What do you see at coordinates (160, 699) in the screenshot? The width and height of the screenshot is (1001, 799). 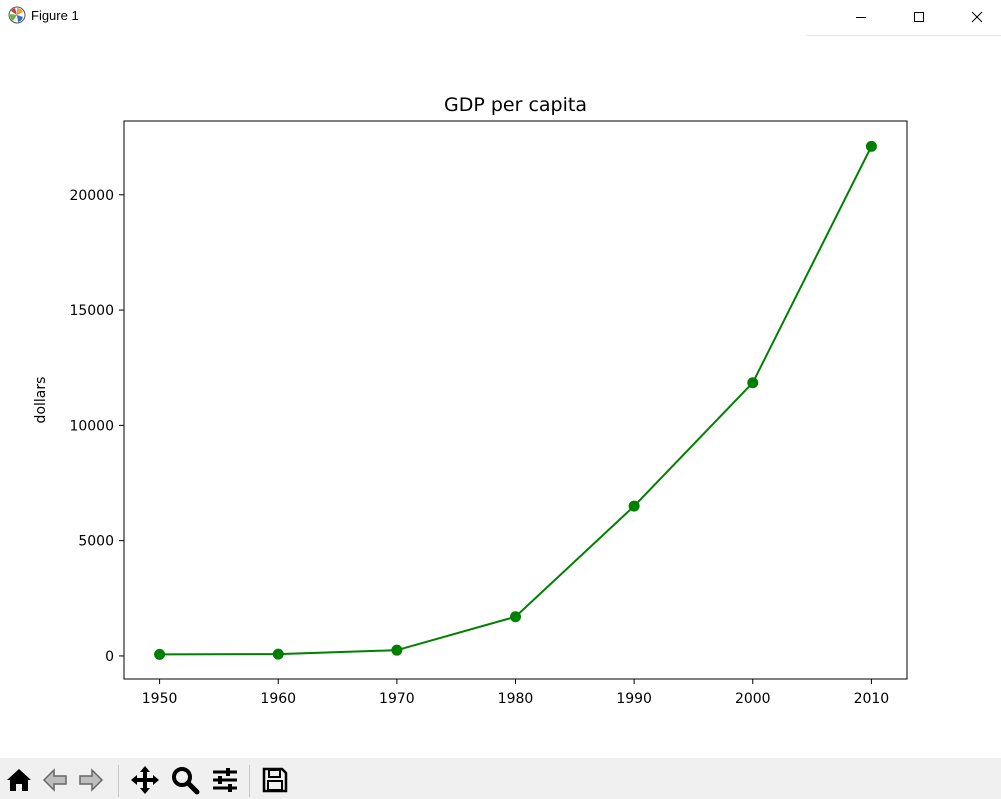 I see `x-tick-label: 1950` at bounding box center [160, 699].